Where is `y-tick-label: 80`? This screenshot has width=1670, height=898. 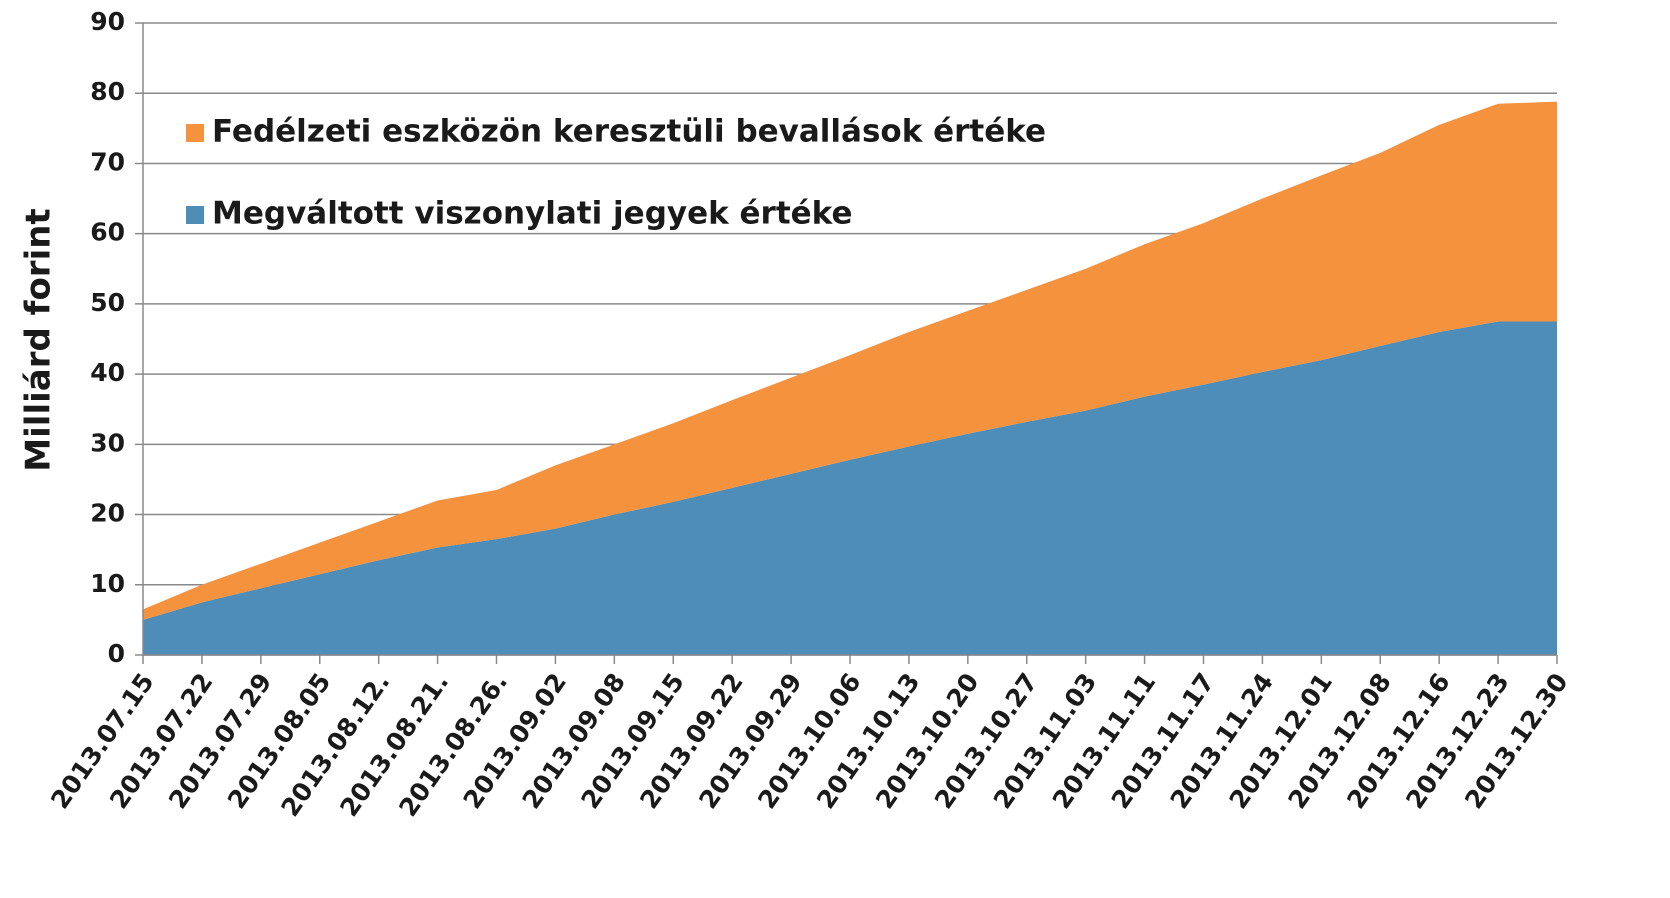
y-tick-label: 80 is located at coordinates (107, 91).